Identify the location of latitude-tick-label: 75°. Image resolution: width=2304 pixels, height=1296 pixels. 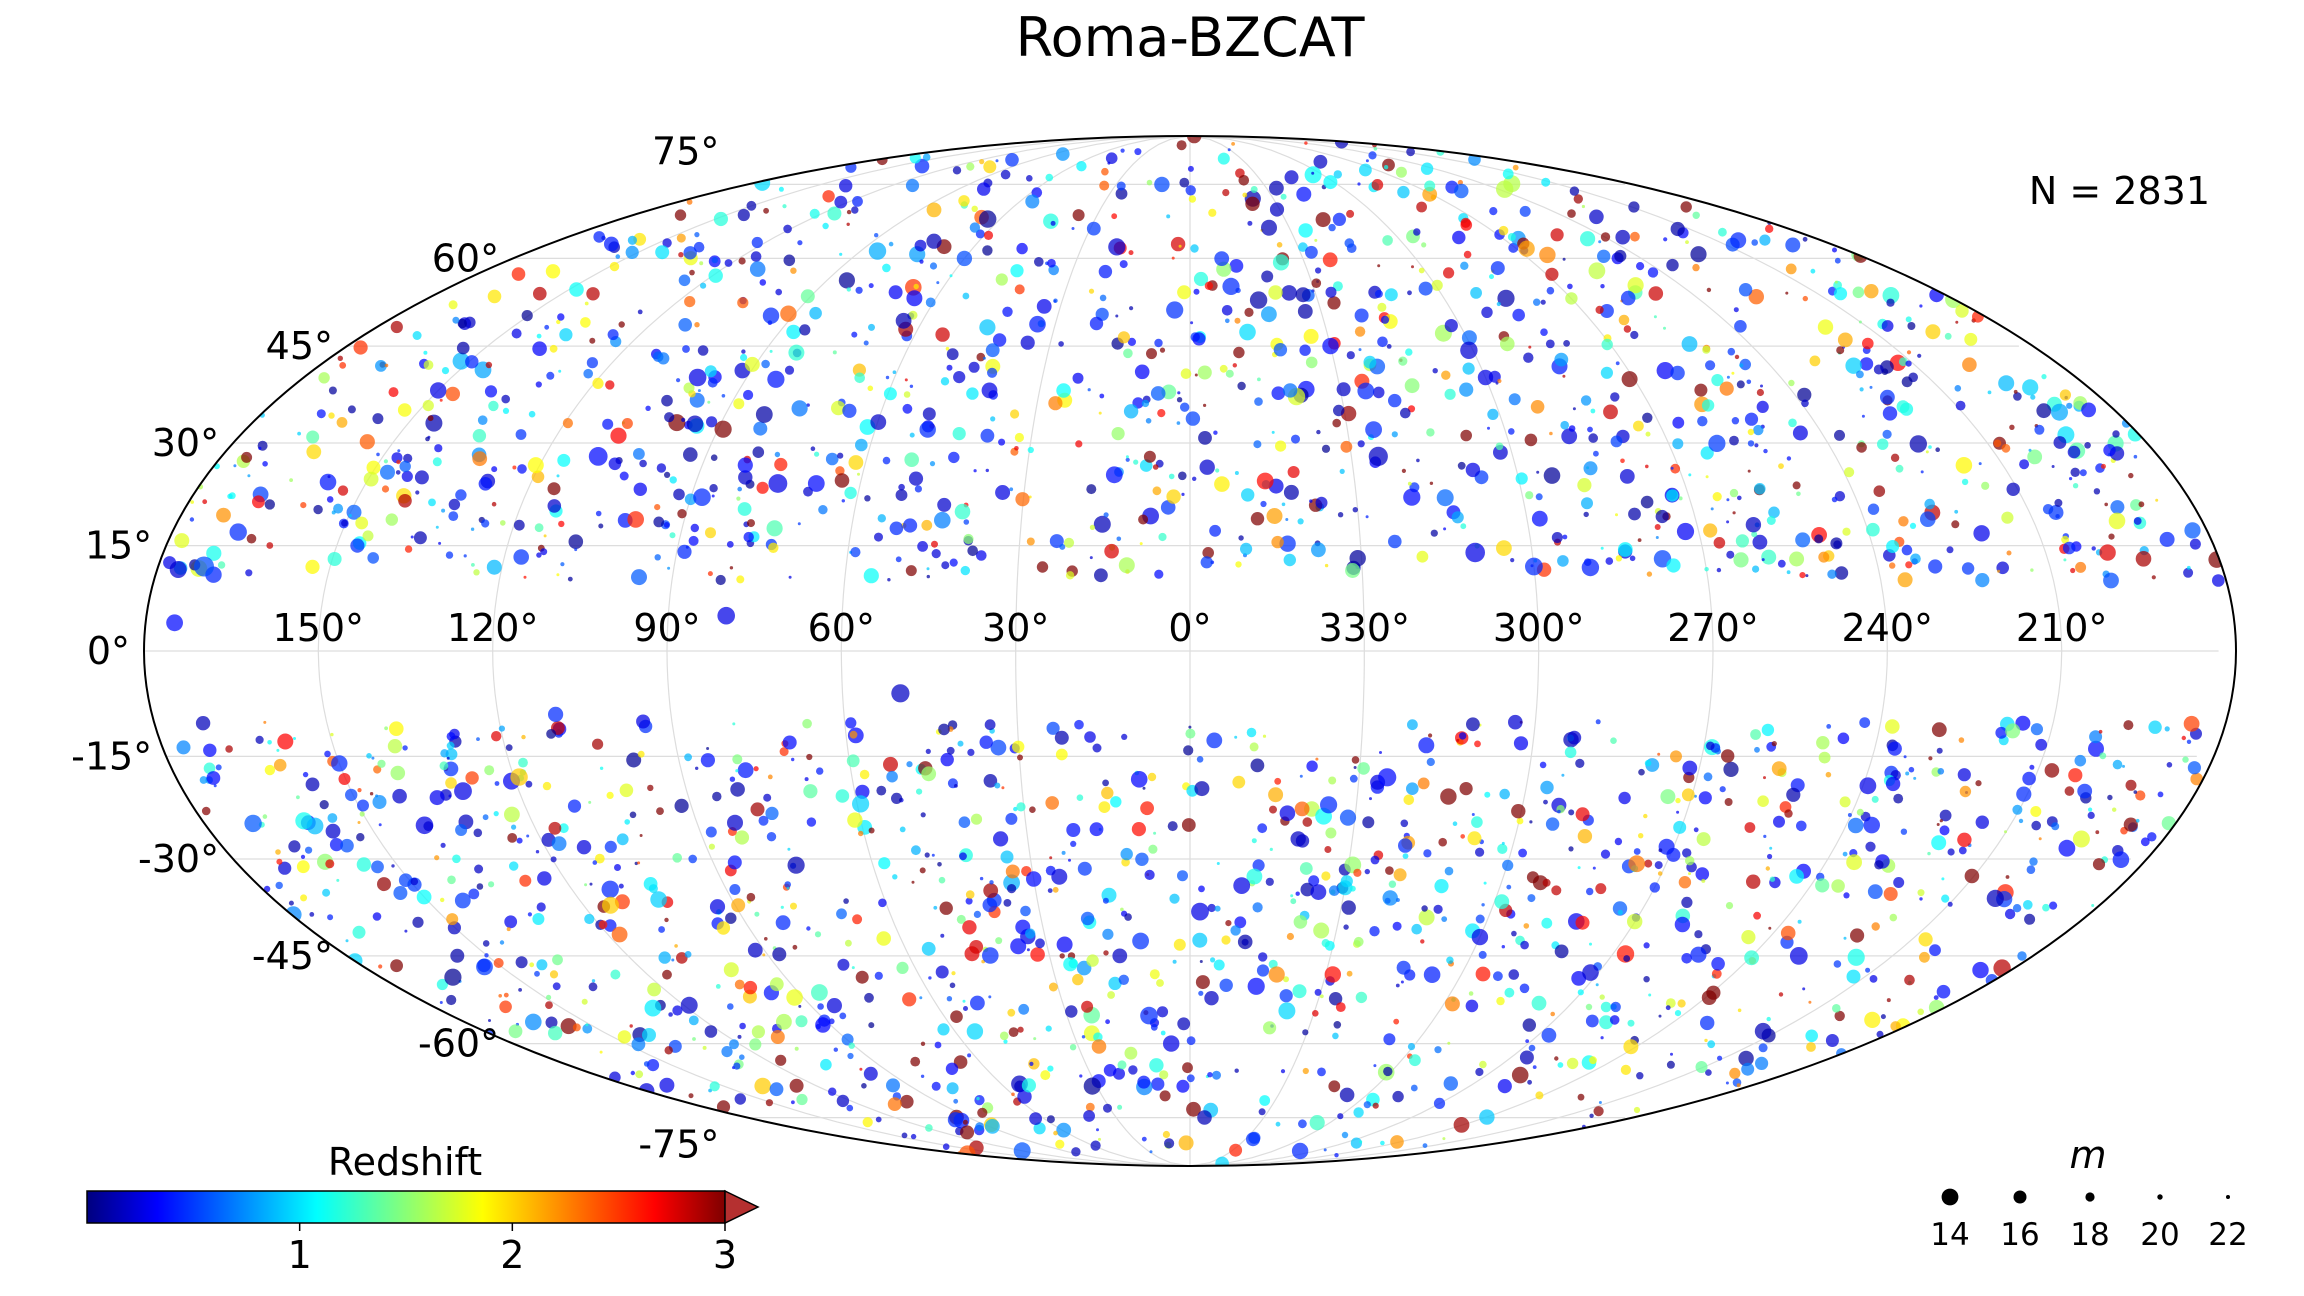
(685, 151).